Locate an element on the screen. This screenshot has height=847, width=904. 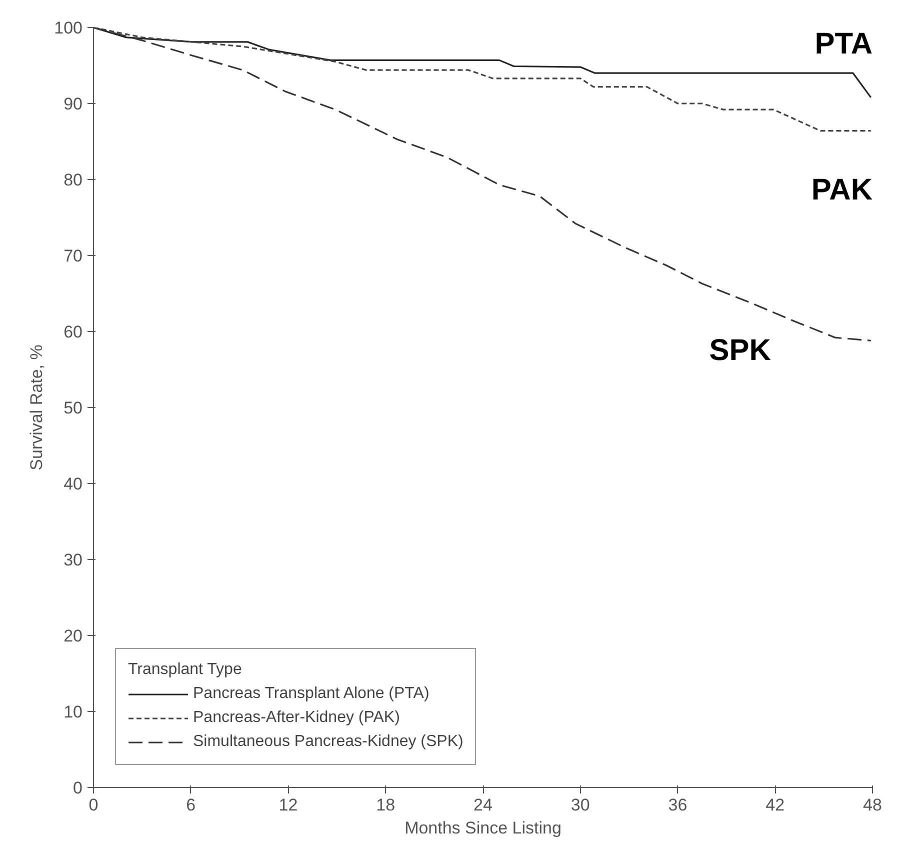
y-tick-label: 70 is located at coordinates (73, 256).